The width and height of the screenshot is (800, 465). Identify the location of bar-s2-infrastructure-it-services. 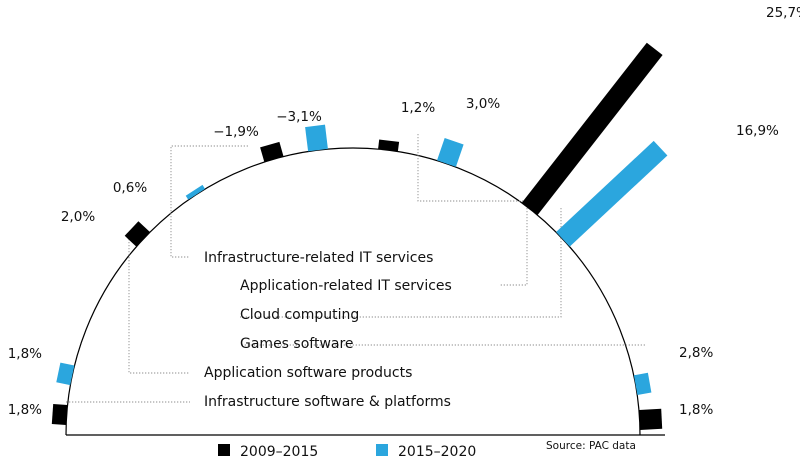
(316, 138).